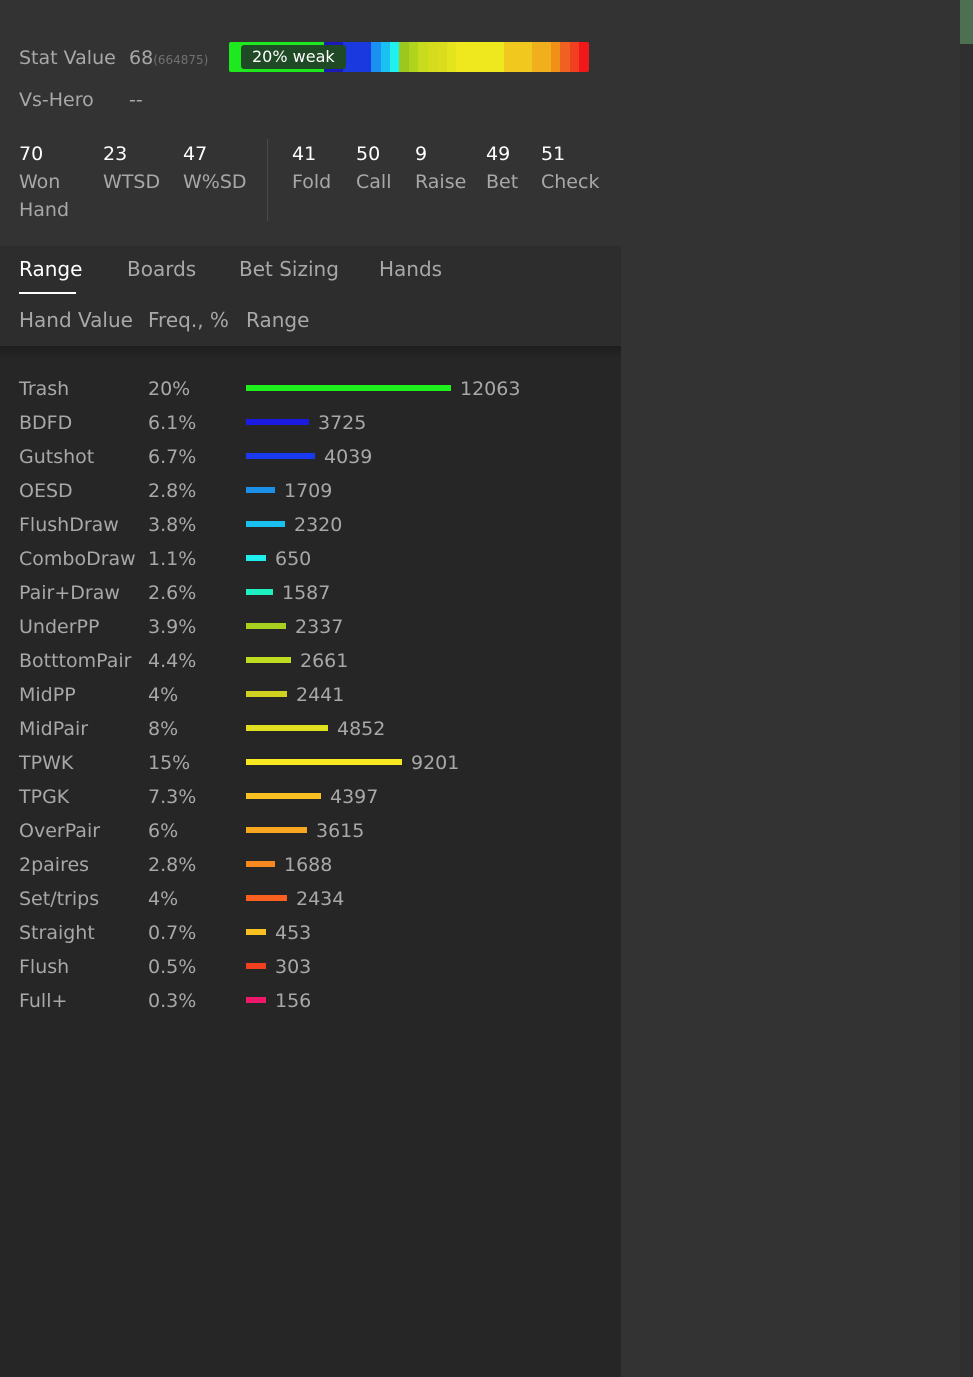  Describe the element at coordinates (966, 688) in the screenshot. I see `scrollbar-track` at that location.